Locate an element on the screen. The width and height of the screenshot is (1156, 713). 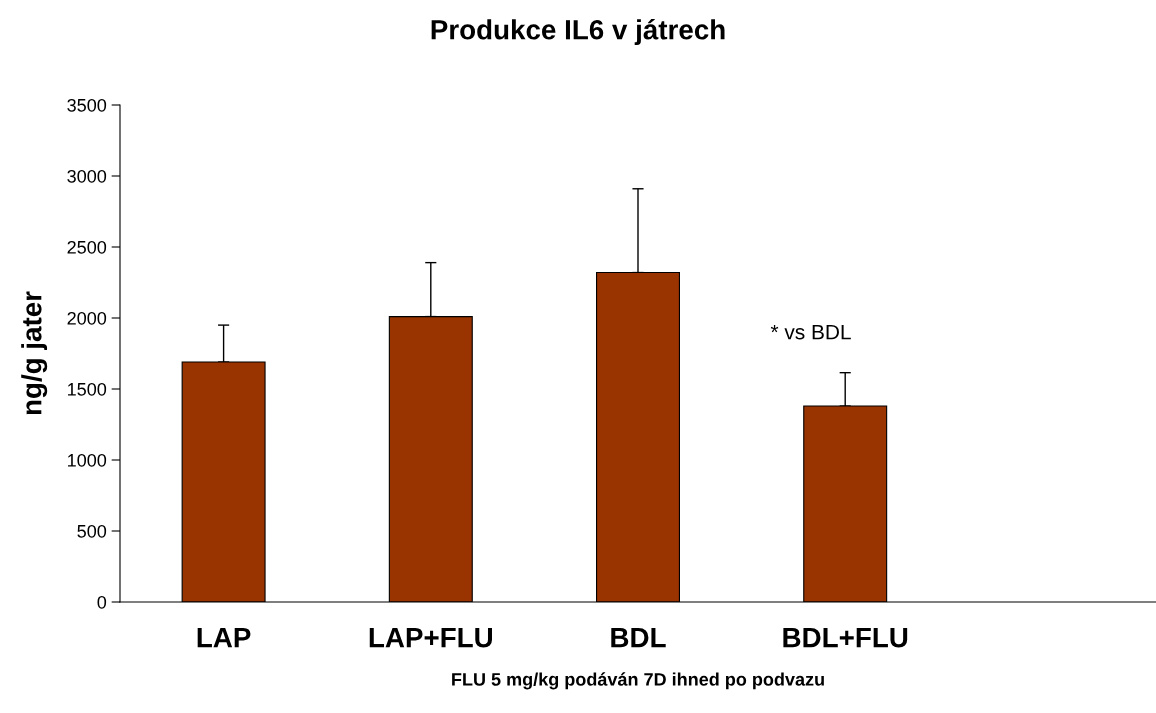
x-tick-label: BDL is located at coordinates (638, 638).